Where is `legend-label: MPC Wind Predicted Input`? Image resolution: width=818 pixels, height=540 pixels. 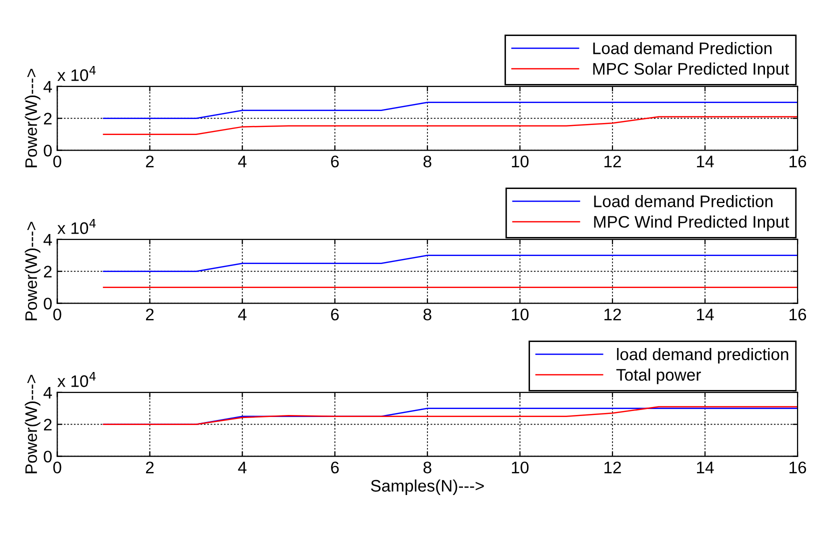
legend-label: MPC Wind Predicted Input is located at coordinates (692, 224).